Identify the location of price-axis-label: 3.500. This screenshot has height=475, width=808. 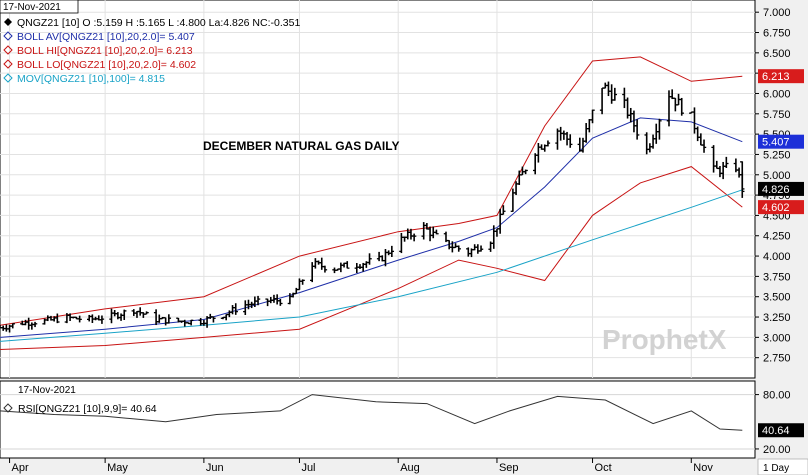
(777, 298).